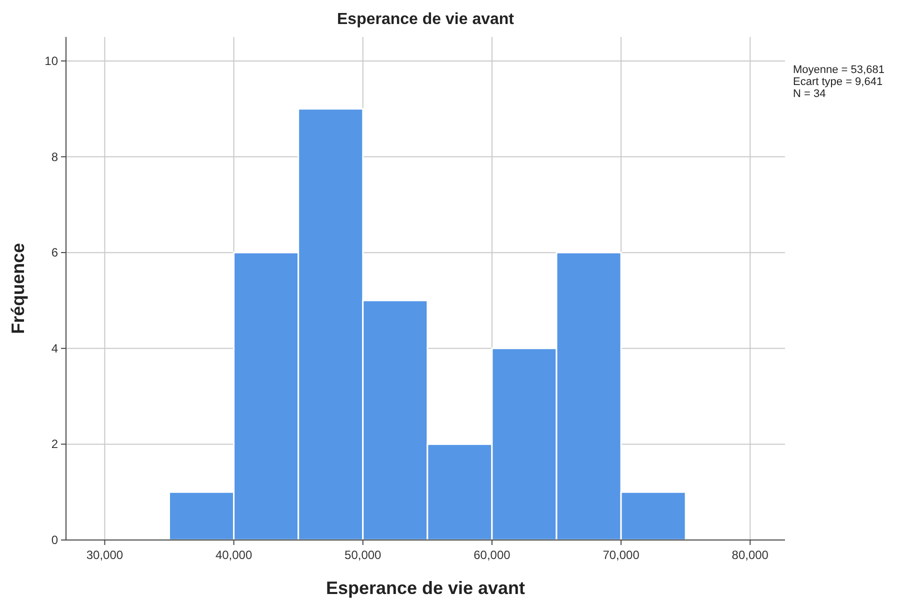 This screenshot has height=607, width=907. I want to click on x-tick-label: 50,000, so click(363, 555).